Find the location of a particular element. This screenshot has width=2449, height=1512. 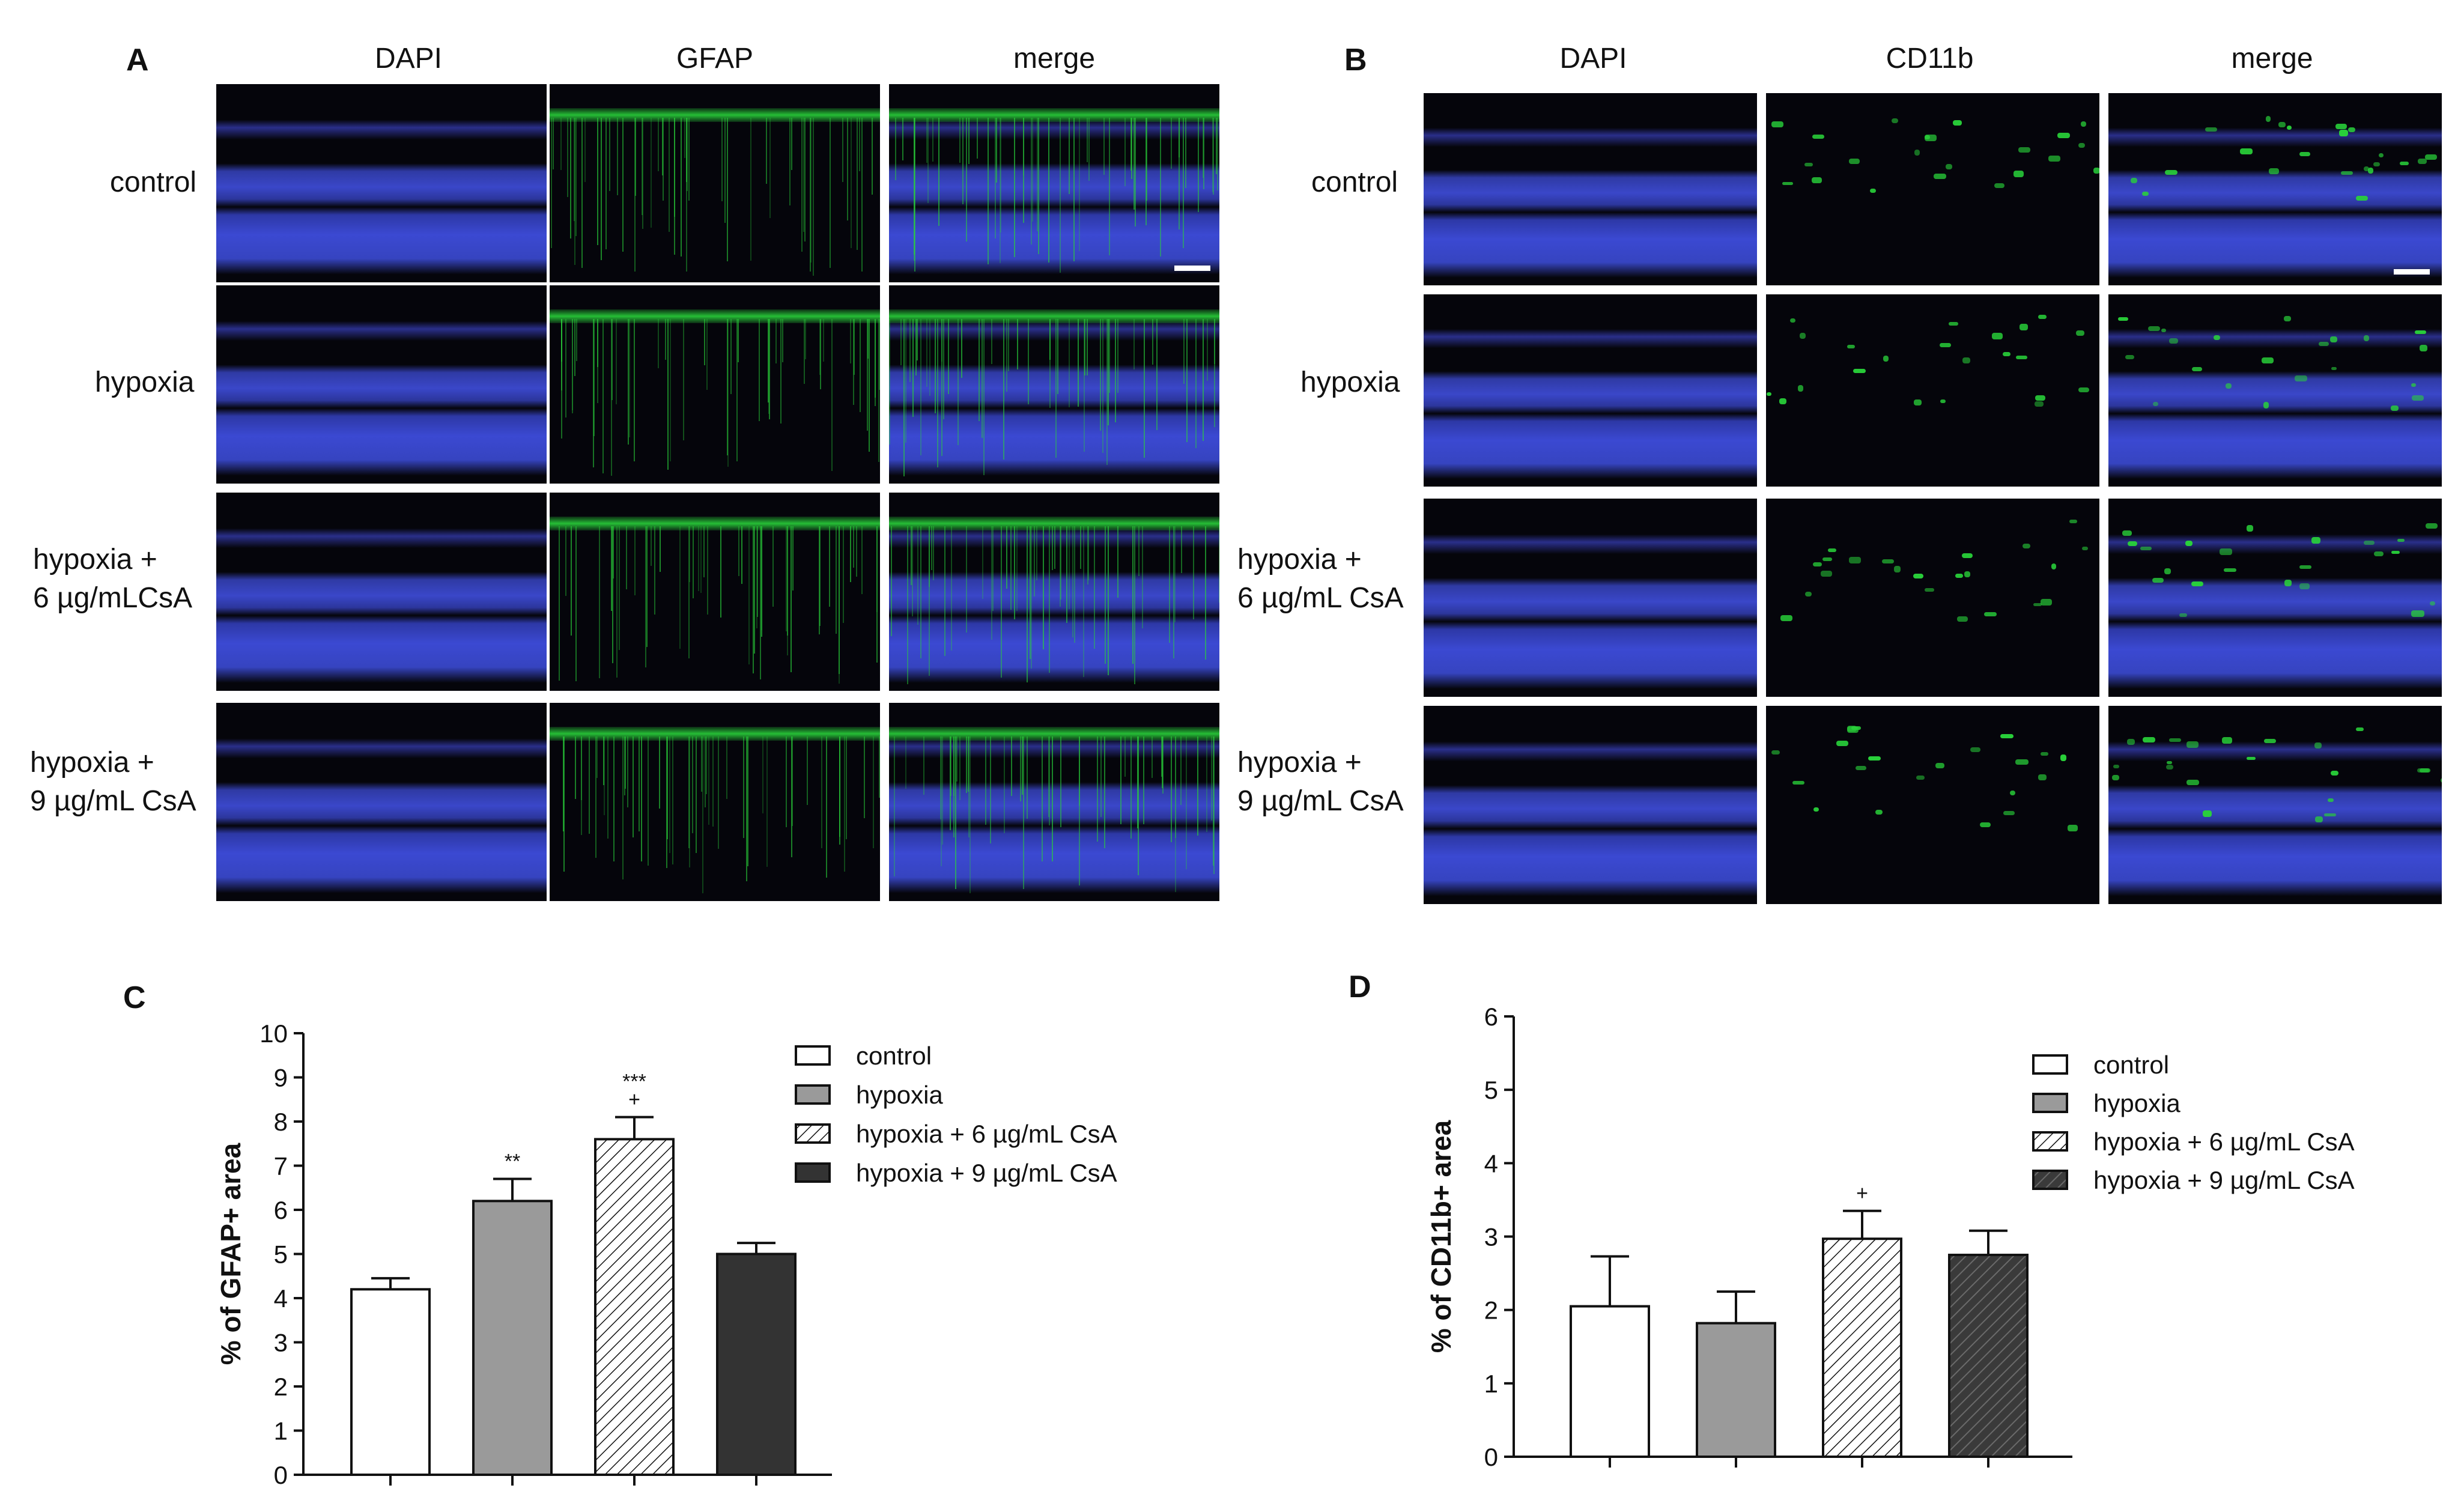

y-tick-label: 10 is located at coordinates (273, 1033).